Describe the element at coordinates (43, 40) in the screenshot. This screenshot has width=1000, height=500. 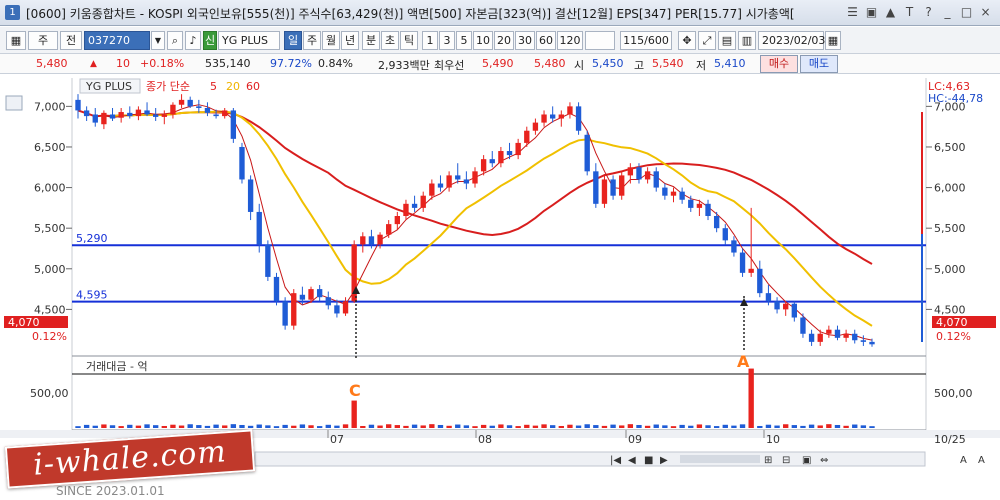
I see `type-select: 주` at that location.